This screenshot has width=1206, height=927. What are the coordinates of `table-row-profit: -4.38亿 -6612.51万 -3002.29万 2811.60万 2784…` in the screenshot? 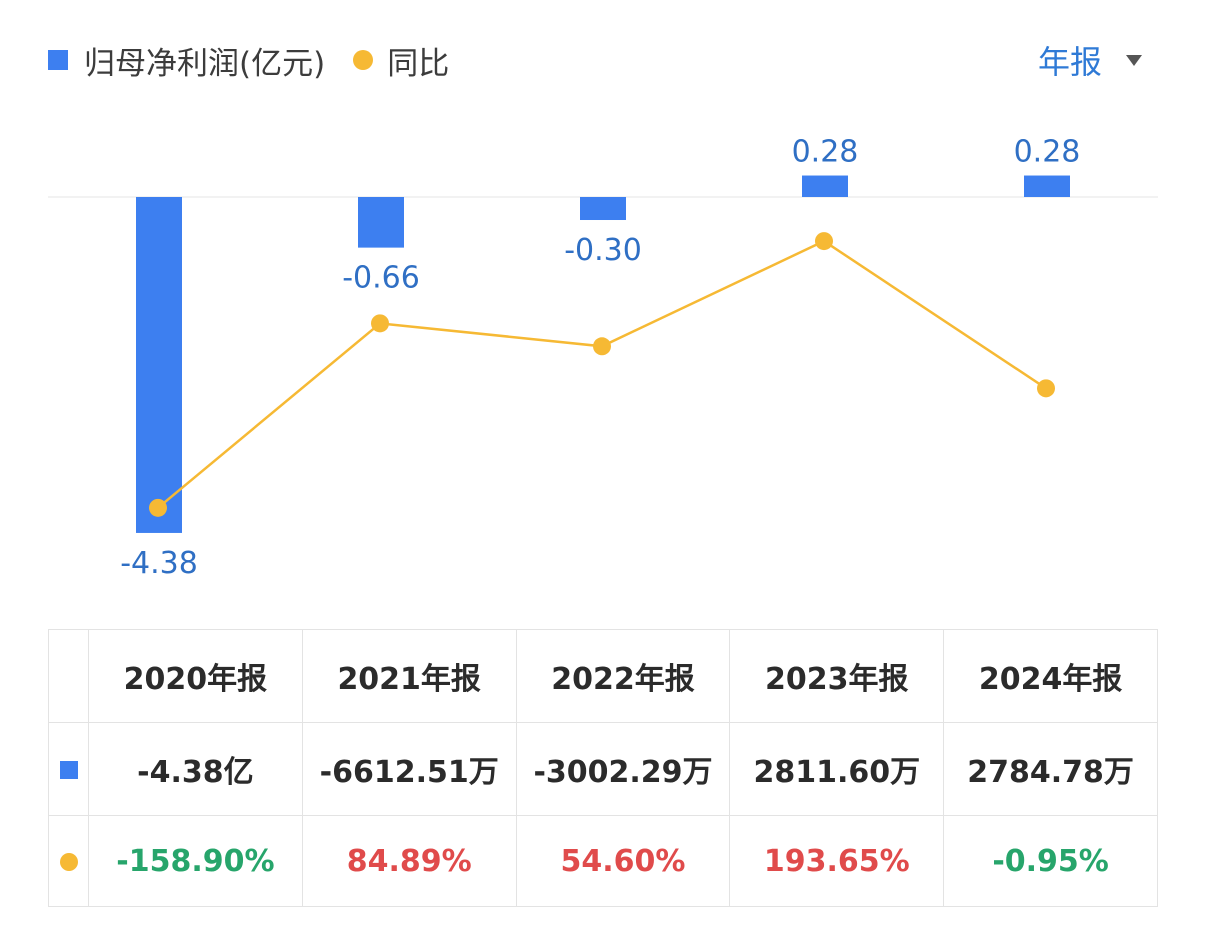 It's located at (603, 769).